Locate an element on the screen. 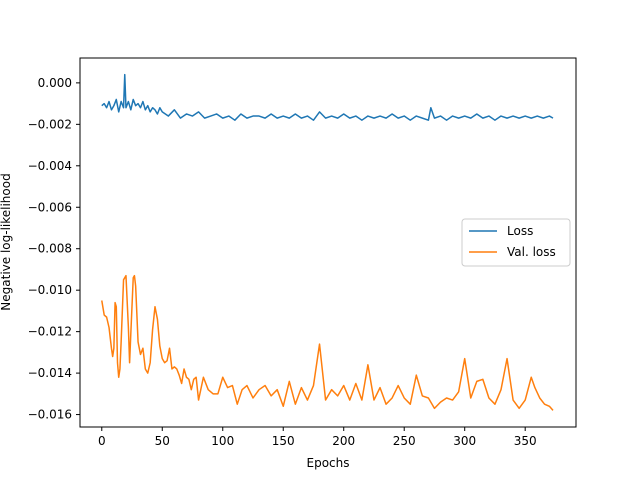 This screenshot has width=640, height=480. y-tick-label: −0.016 is located at coordinates (50, 415).